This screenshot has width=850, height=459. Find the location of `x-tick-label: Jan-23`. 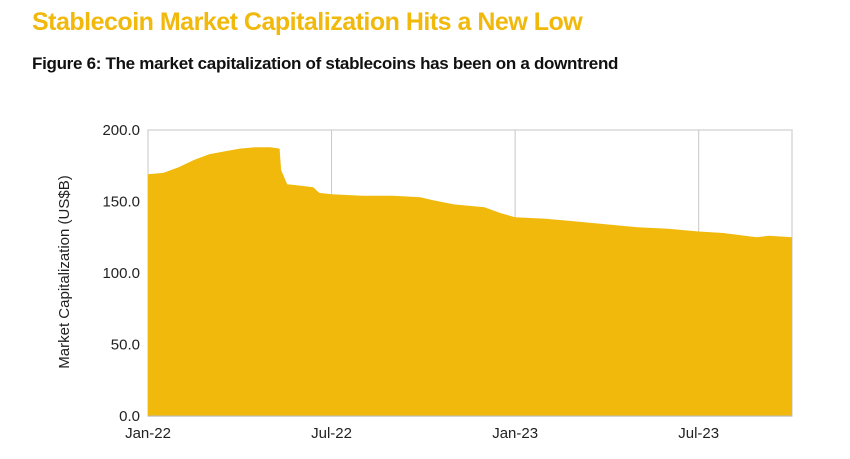

x-tick-label: Jan-23 is located at coordinates (515, 433).